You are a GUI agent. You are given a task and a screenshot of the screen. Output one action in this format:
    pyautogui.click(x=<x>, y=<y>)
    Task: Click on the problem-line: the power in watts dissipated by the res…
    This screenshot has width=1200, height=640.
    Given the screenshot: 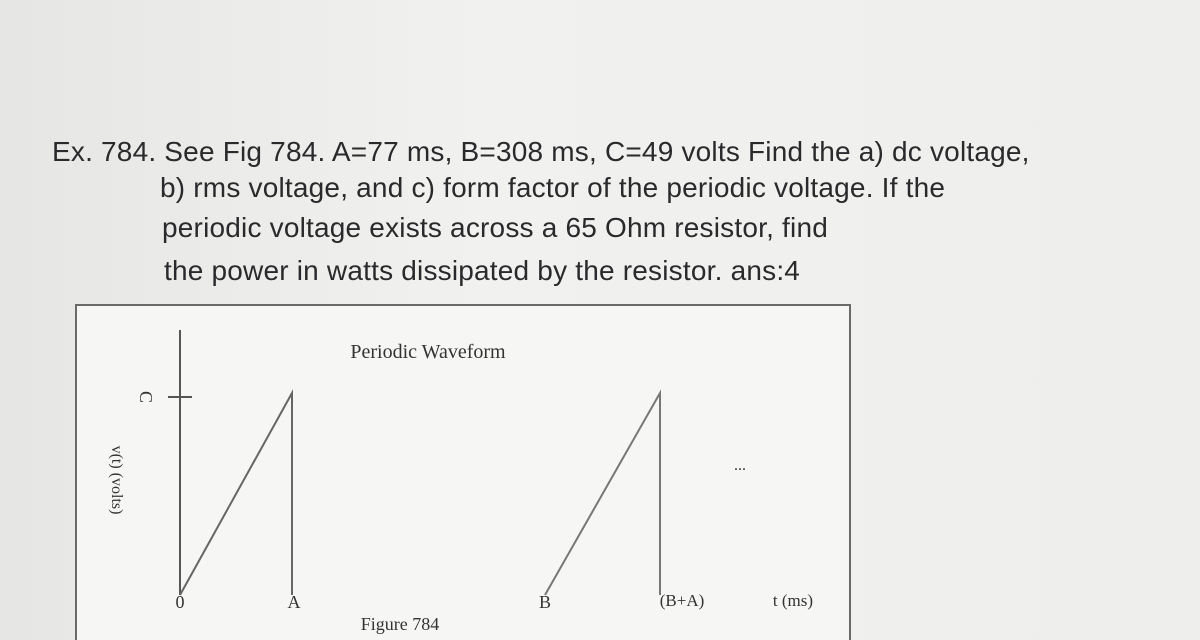 What is the action you would take?
    pyautogui.click(x=482, y=270)
    